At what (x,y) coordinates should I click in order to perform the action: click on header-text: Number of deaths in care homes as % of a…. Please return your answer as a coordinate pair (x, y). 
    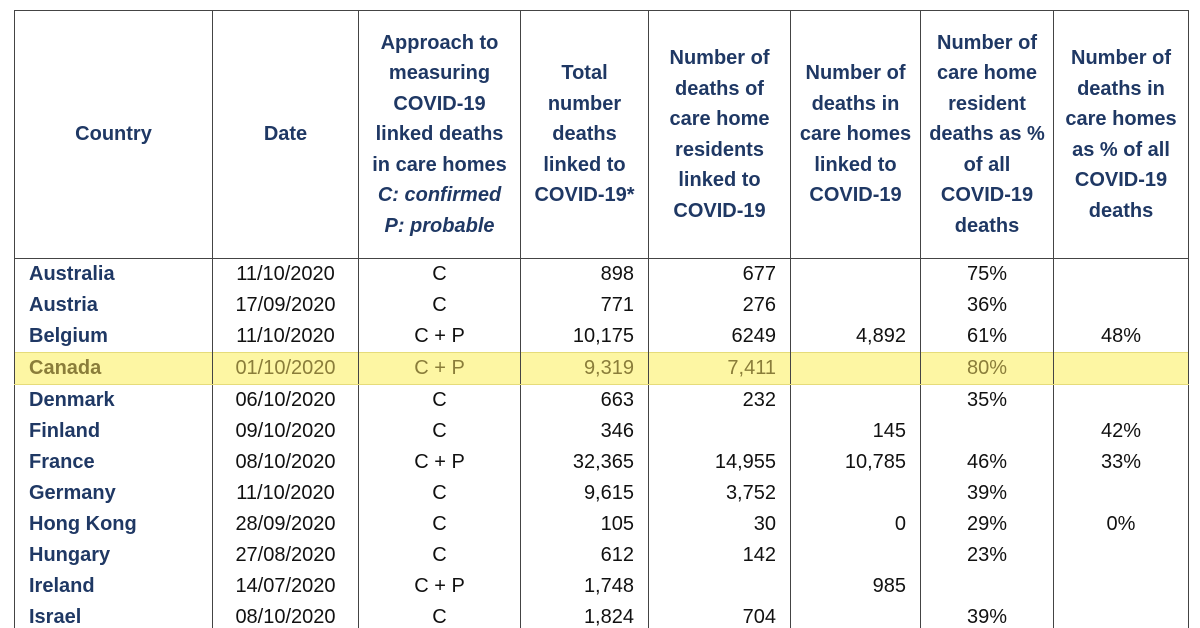
    Looking at the image, I should click on (1121, 134).